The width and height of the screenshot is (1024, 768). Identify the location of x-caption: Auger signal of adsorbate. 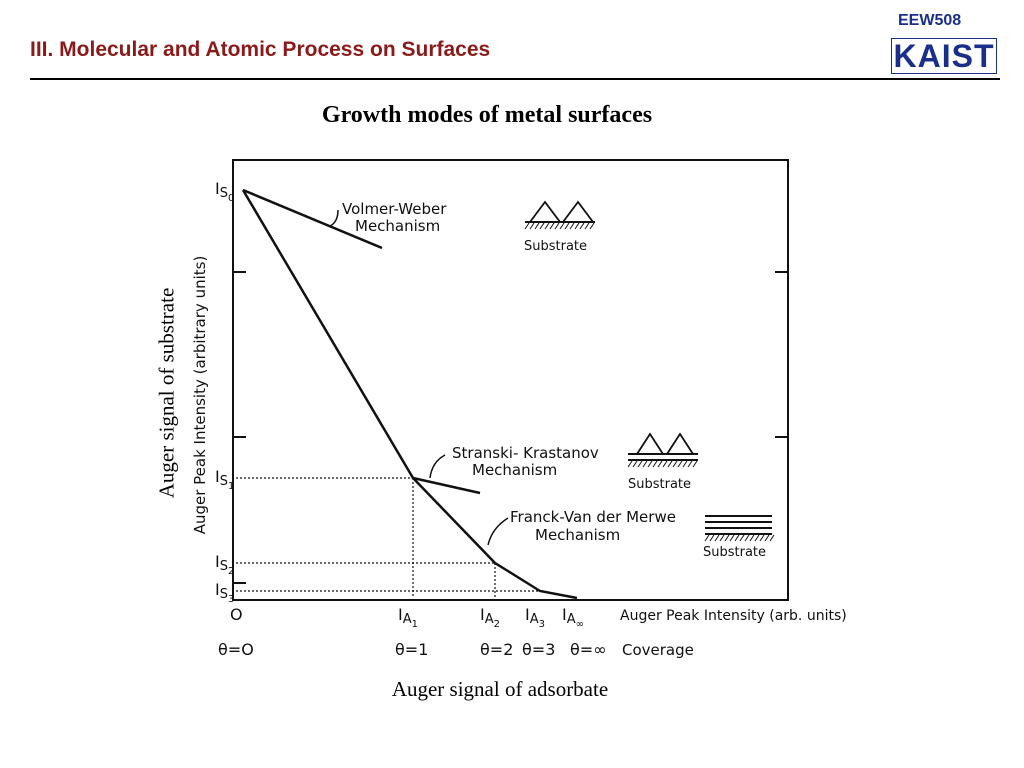
(500, 689).